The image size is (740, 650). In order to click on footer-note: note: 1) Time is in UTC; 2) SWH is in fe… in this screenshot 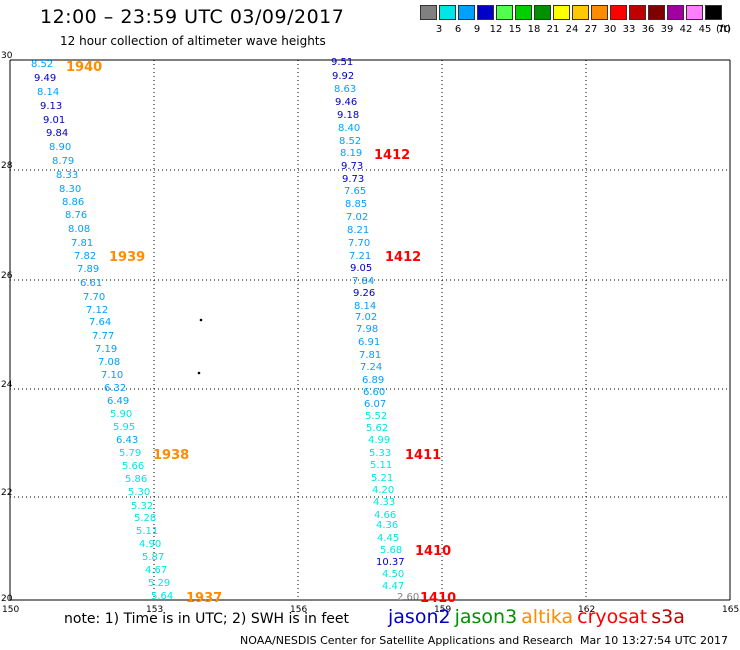, I will do `click(207, 619)`.